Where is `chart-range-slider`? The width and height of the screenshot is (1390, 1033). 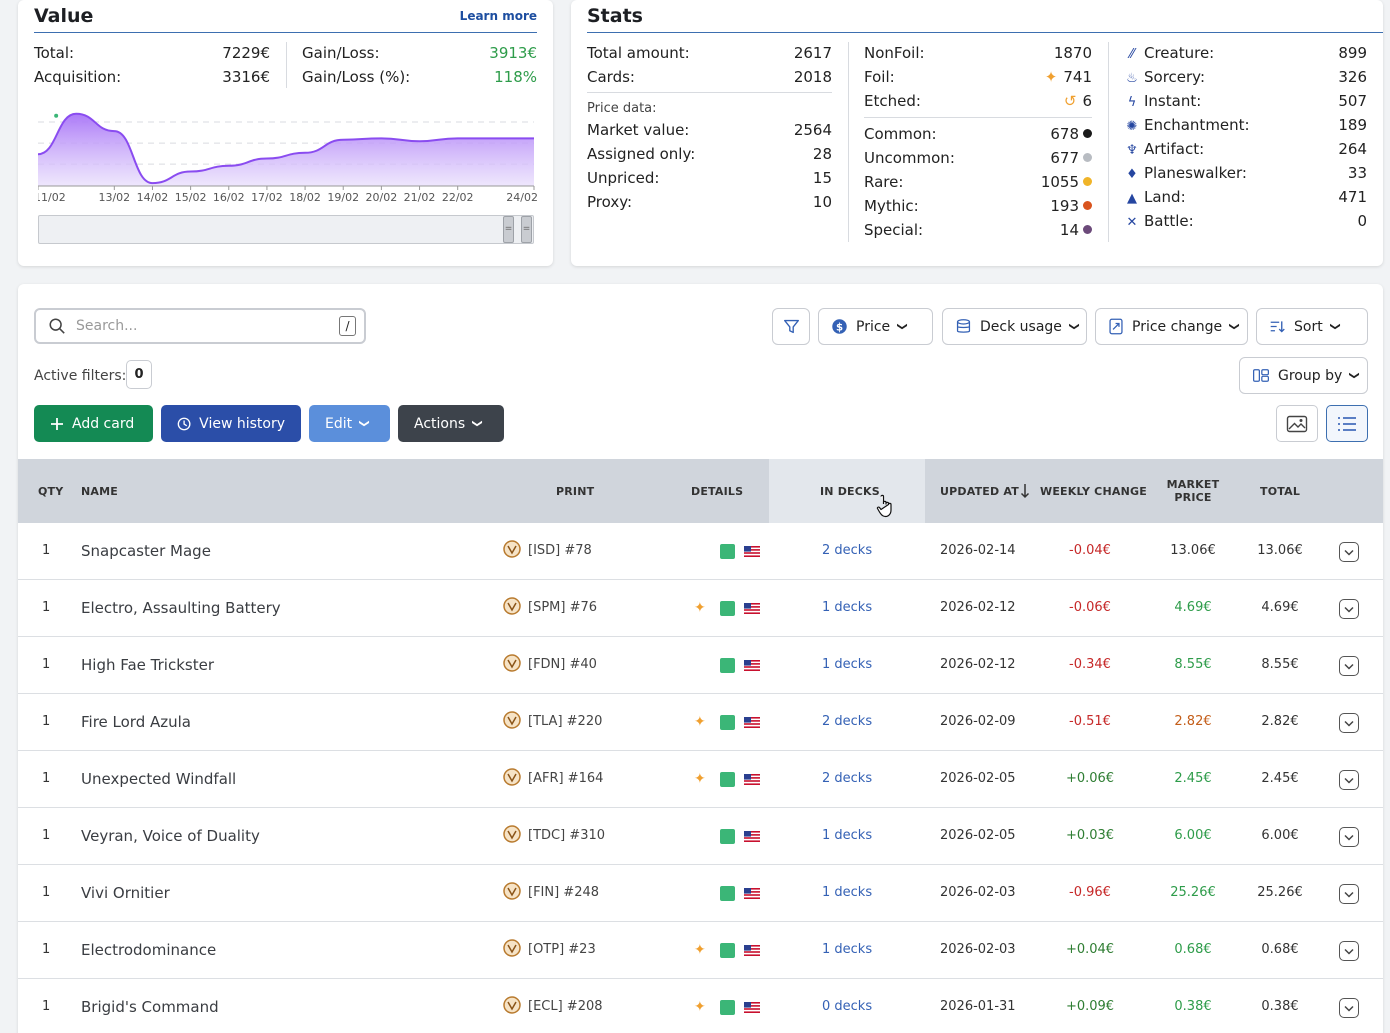 chart-range-slider is located at coordinates (286, 229).